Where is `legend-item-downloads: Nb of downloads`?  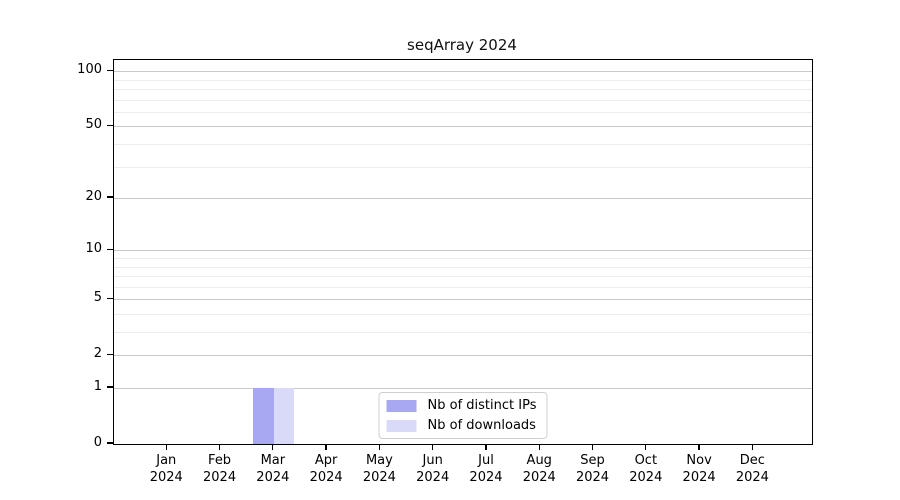
legend-item-downloads: Nb of downloads is located at coordinates (461, 425).